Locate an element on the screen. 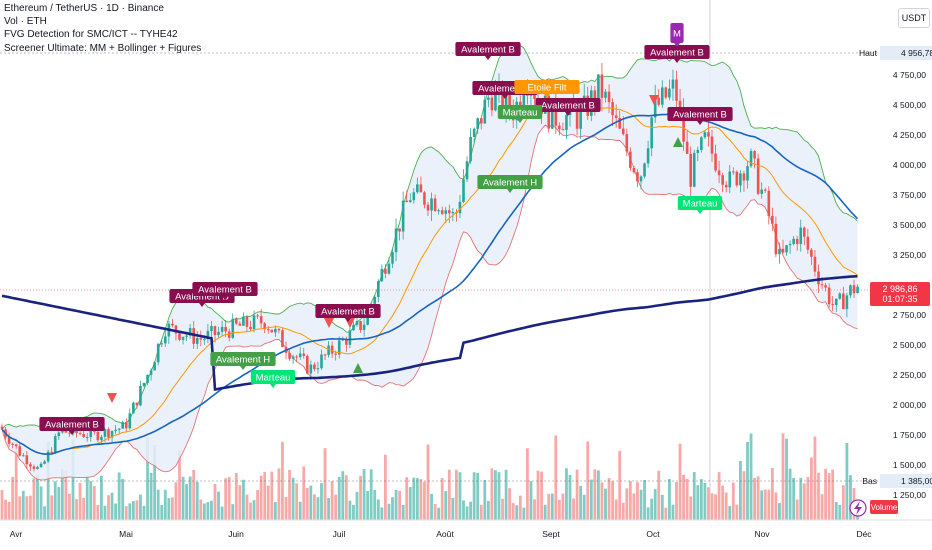  countdown-timer: 01:07:35 is located at coordinates (899, 299).